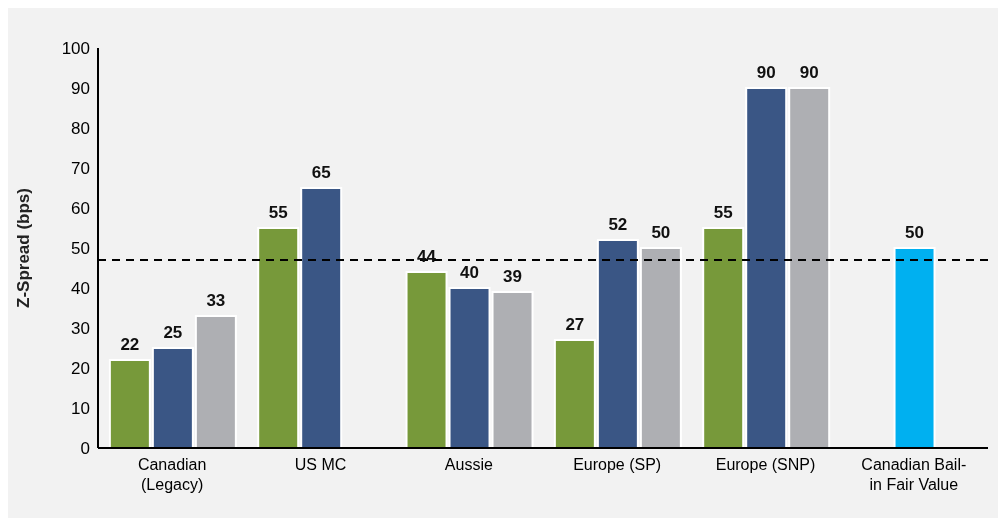 The image size is (1007, 526). I want to click on data-label: 27, so click(575, 324).